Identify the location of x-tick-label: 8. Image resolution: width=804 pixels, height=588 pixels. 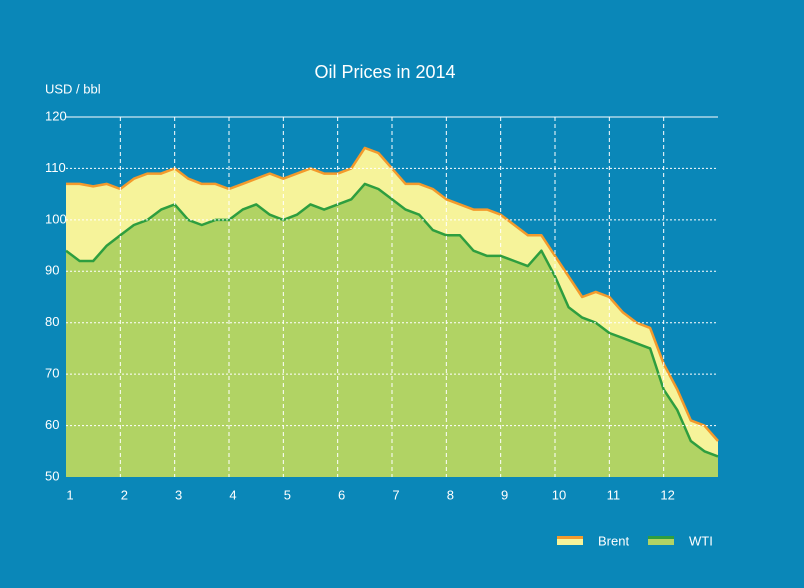
(450, 494).